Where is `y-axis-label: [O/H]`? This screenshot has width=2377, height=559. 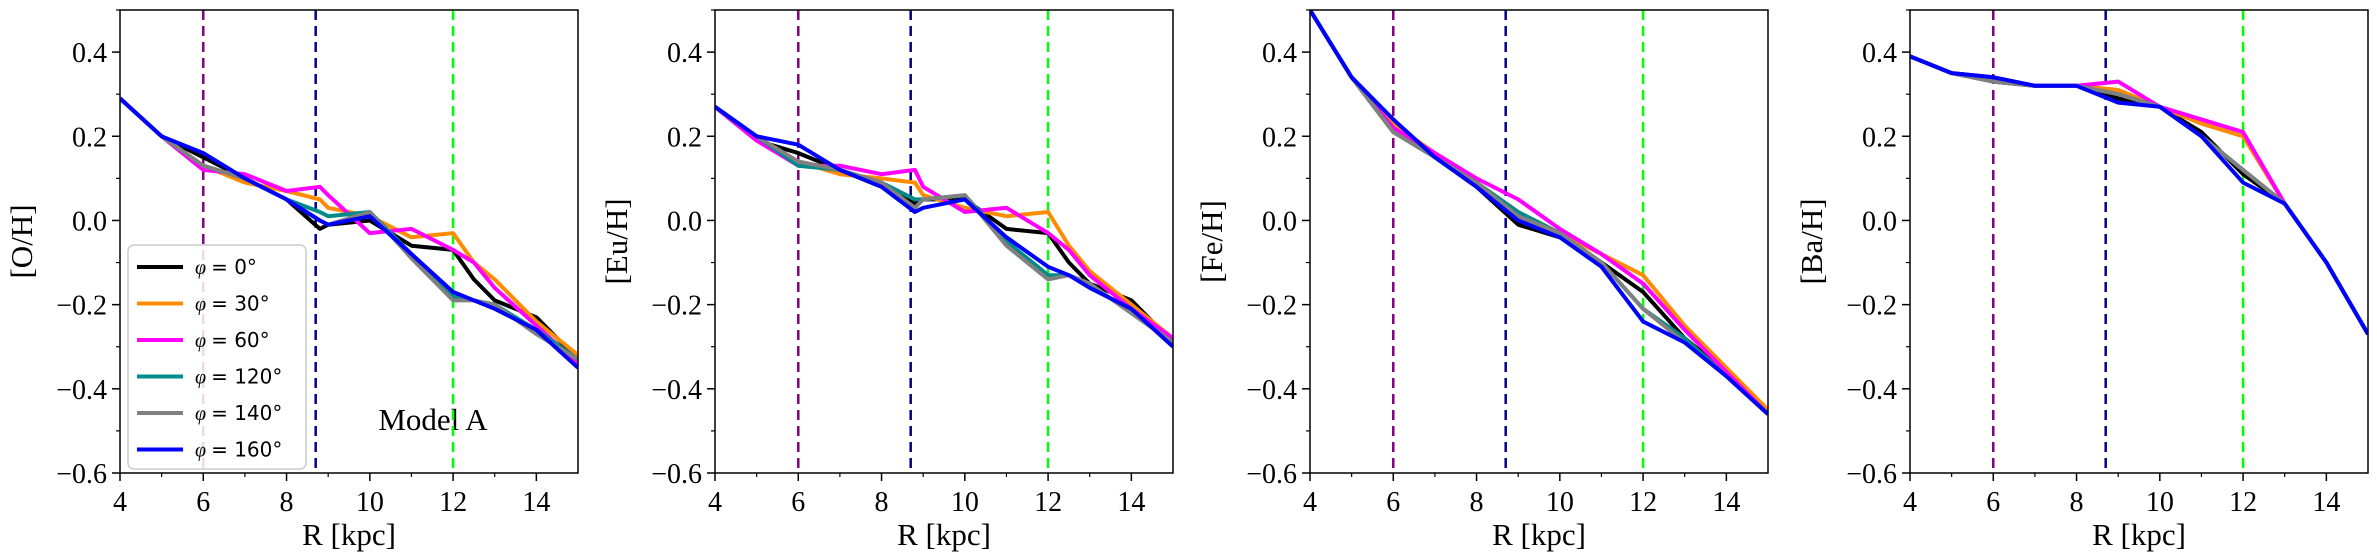 y-axis-label: [O/H] is located at coordinates (21, 241).